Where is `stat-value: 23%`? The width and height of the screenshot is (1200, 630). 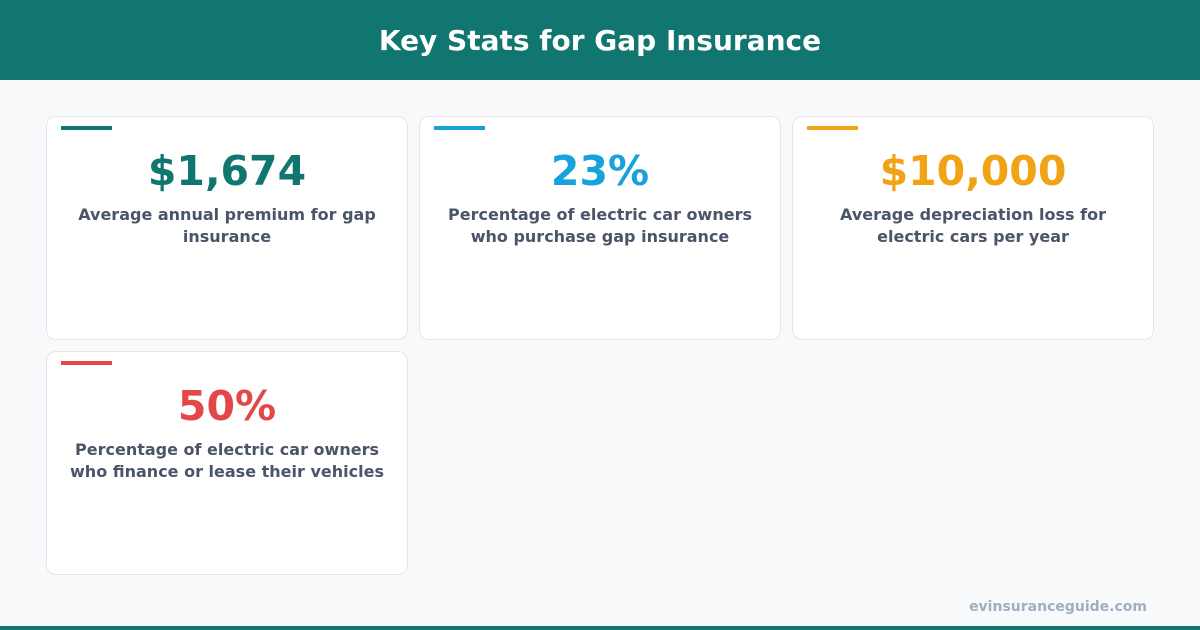 stat-value: 23% is located at coordinates (600, 171).